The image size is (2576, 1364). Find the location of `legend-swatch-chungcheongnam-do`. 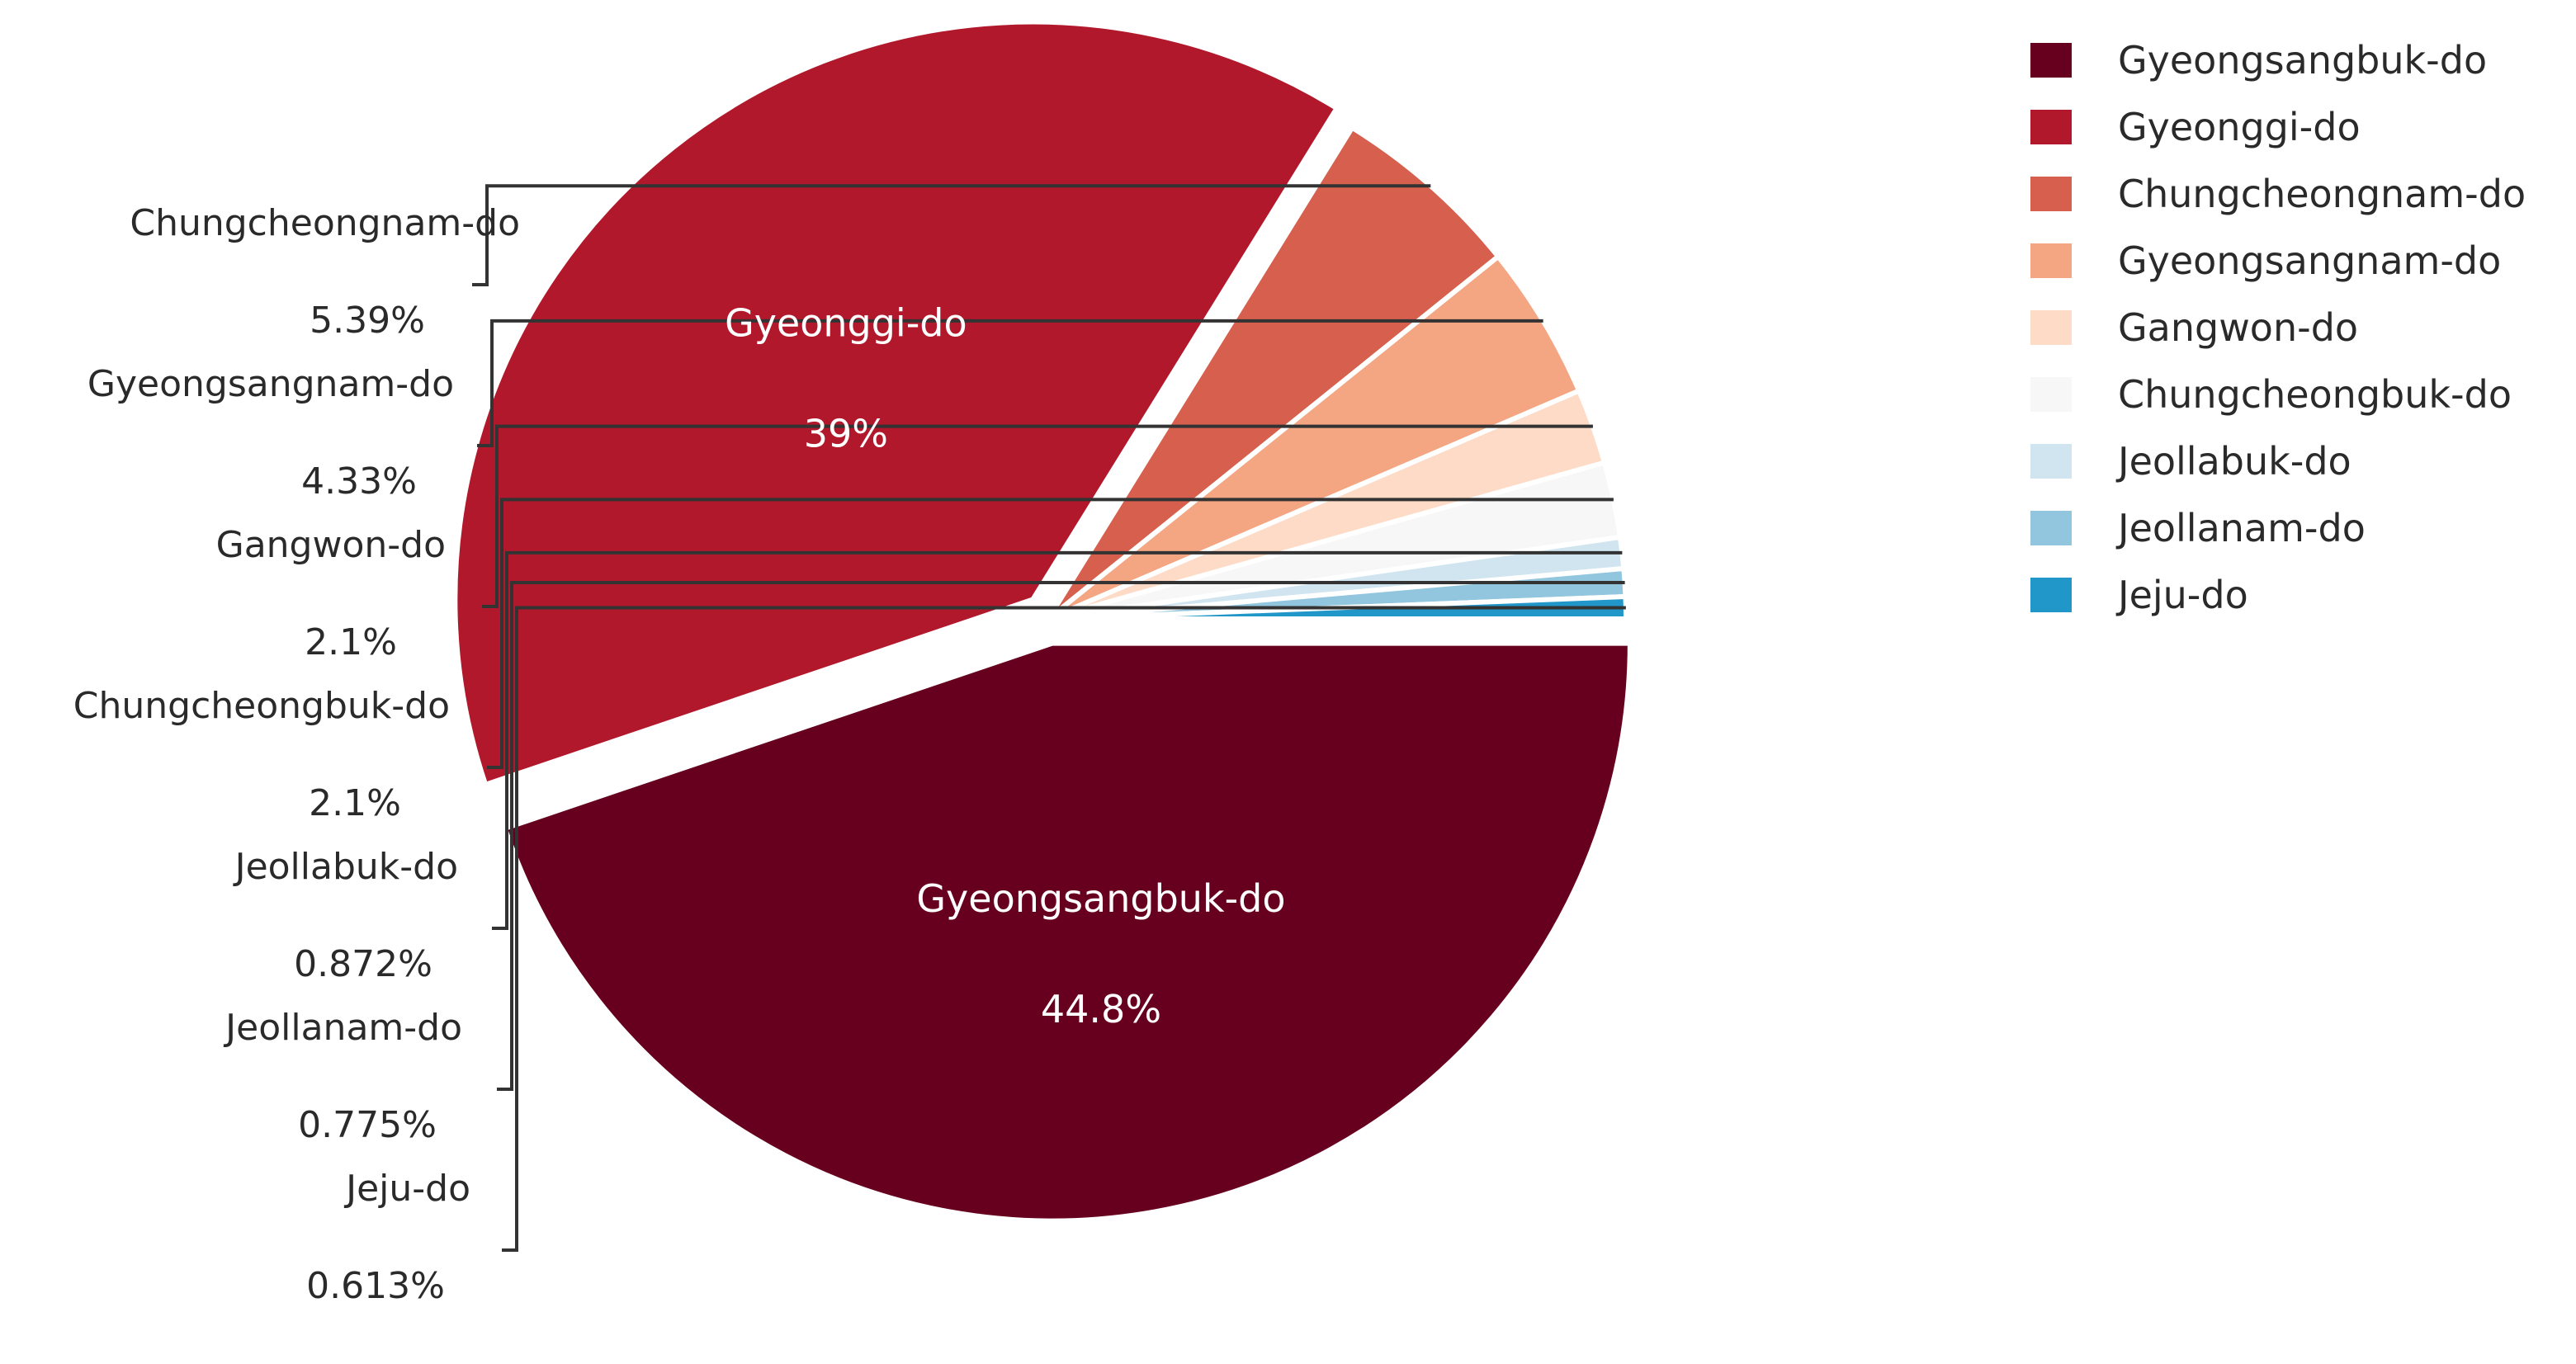

legend-swatch-chungcheongnam-do is located at coordinates (2051, 194).